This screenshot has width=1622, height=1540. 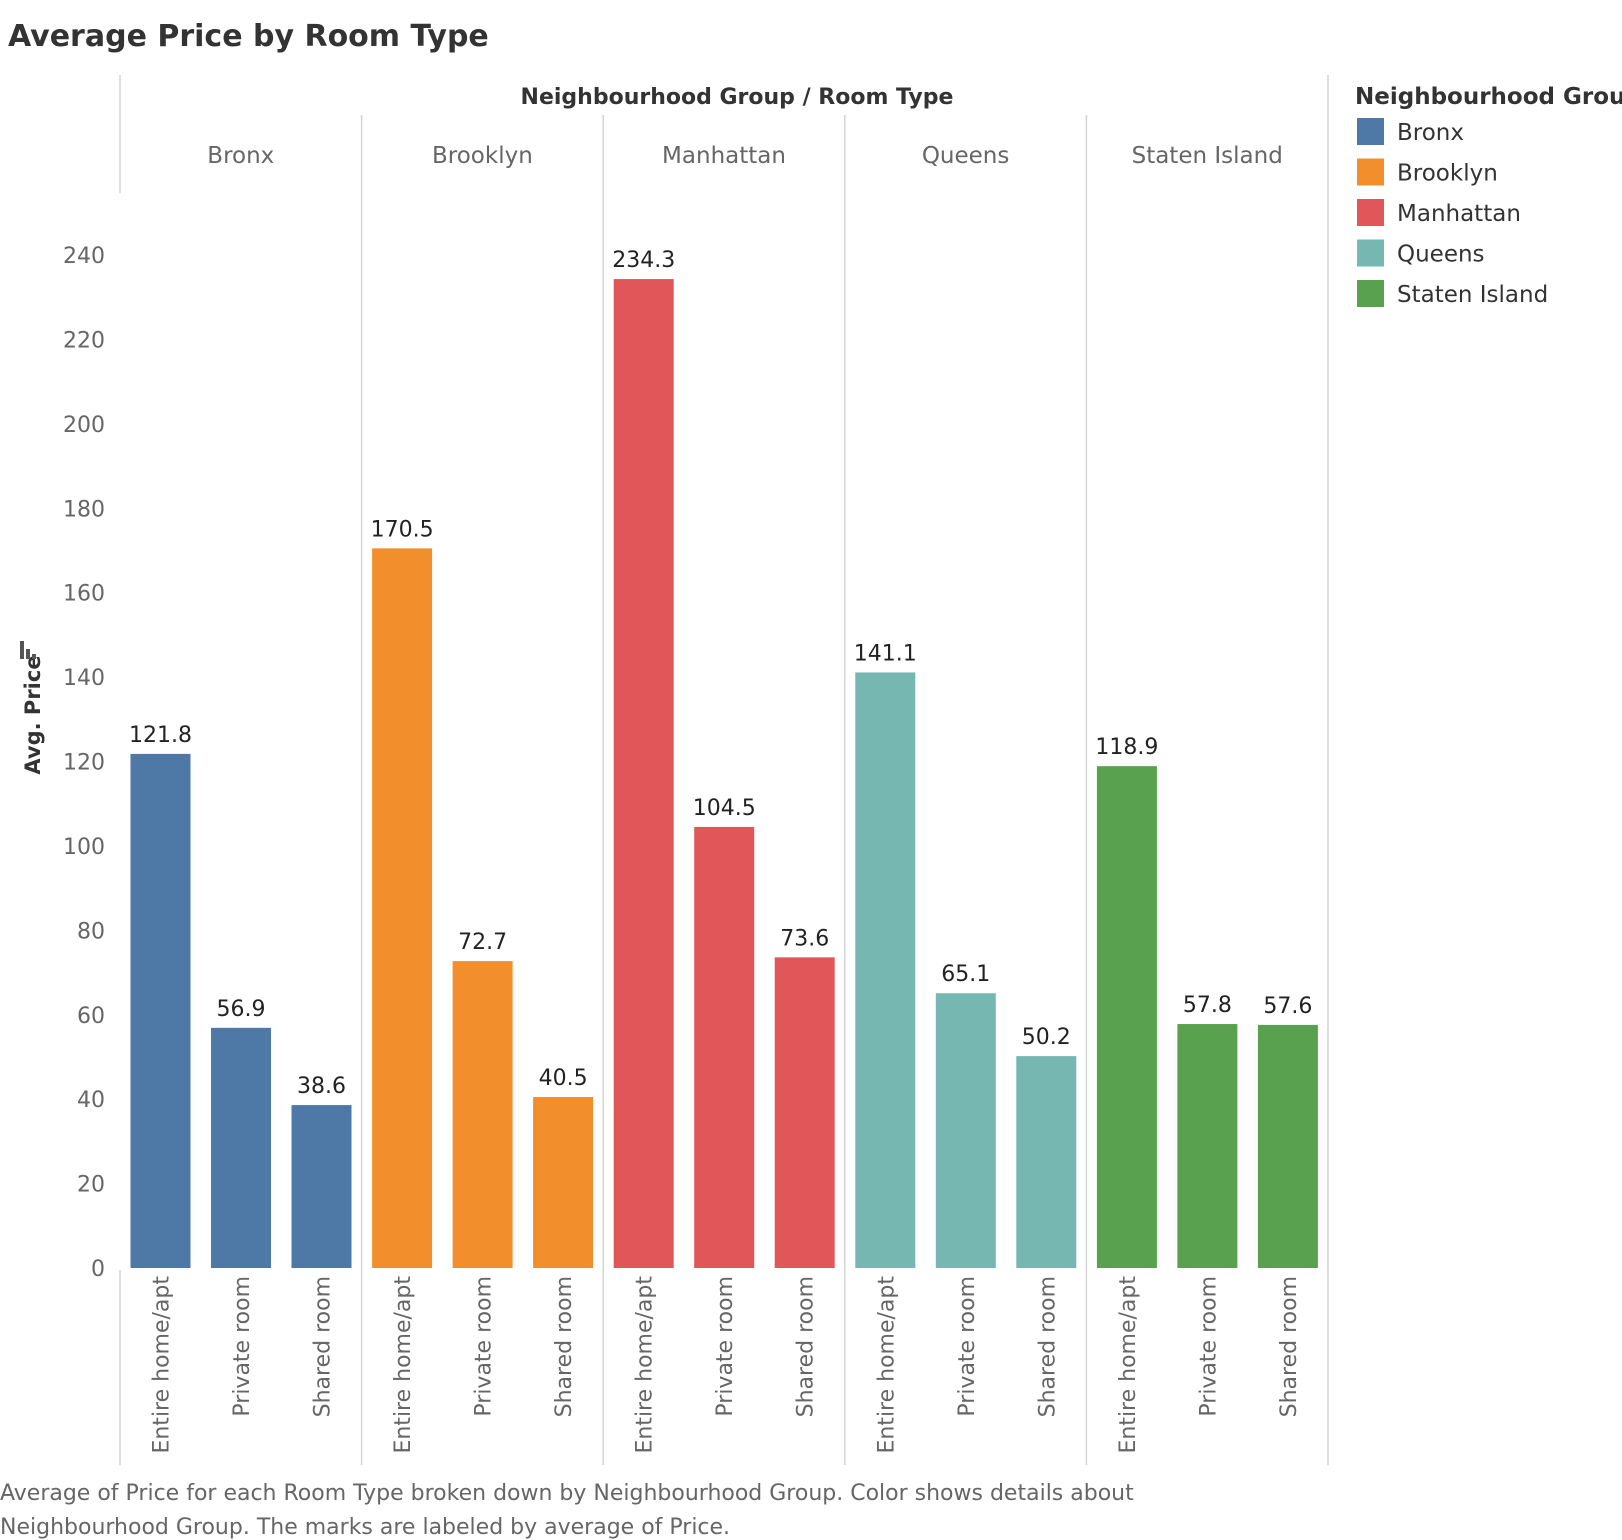 I want to click on y-tick-label: 0, so click(x=98, y=1269).